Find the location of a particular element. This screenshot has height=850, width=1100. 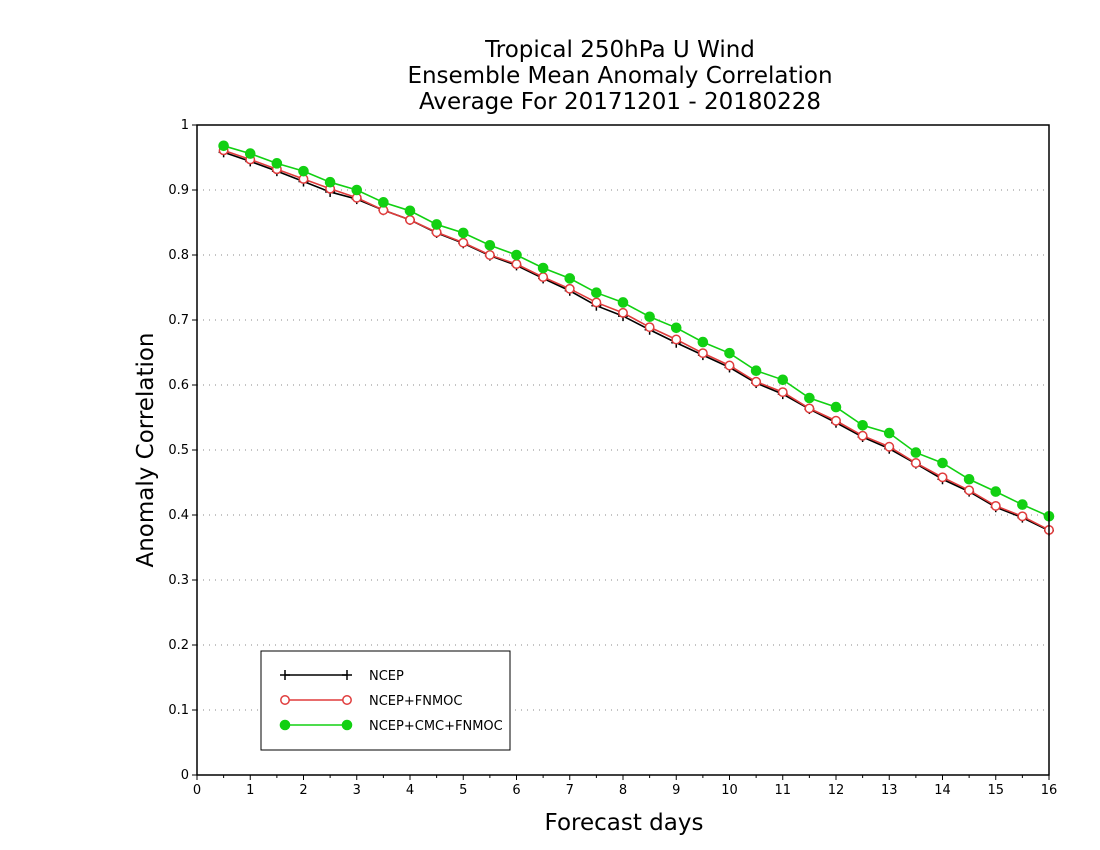

legend-entry-1: NCEP+FNMOC is located at coordinates (371, 701).